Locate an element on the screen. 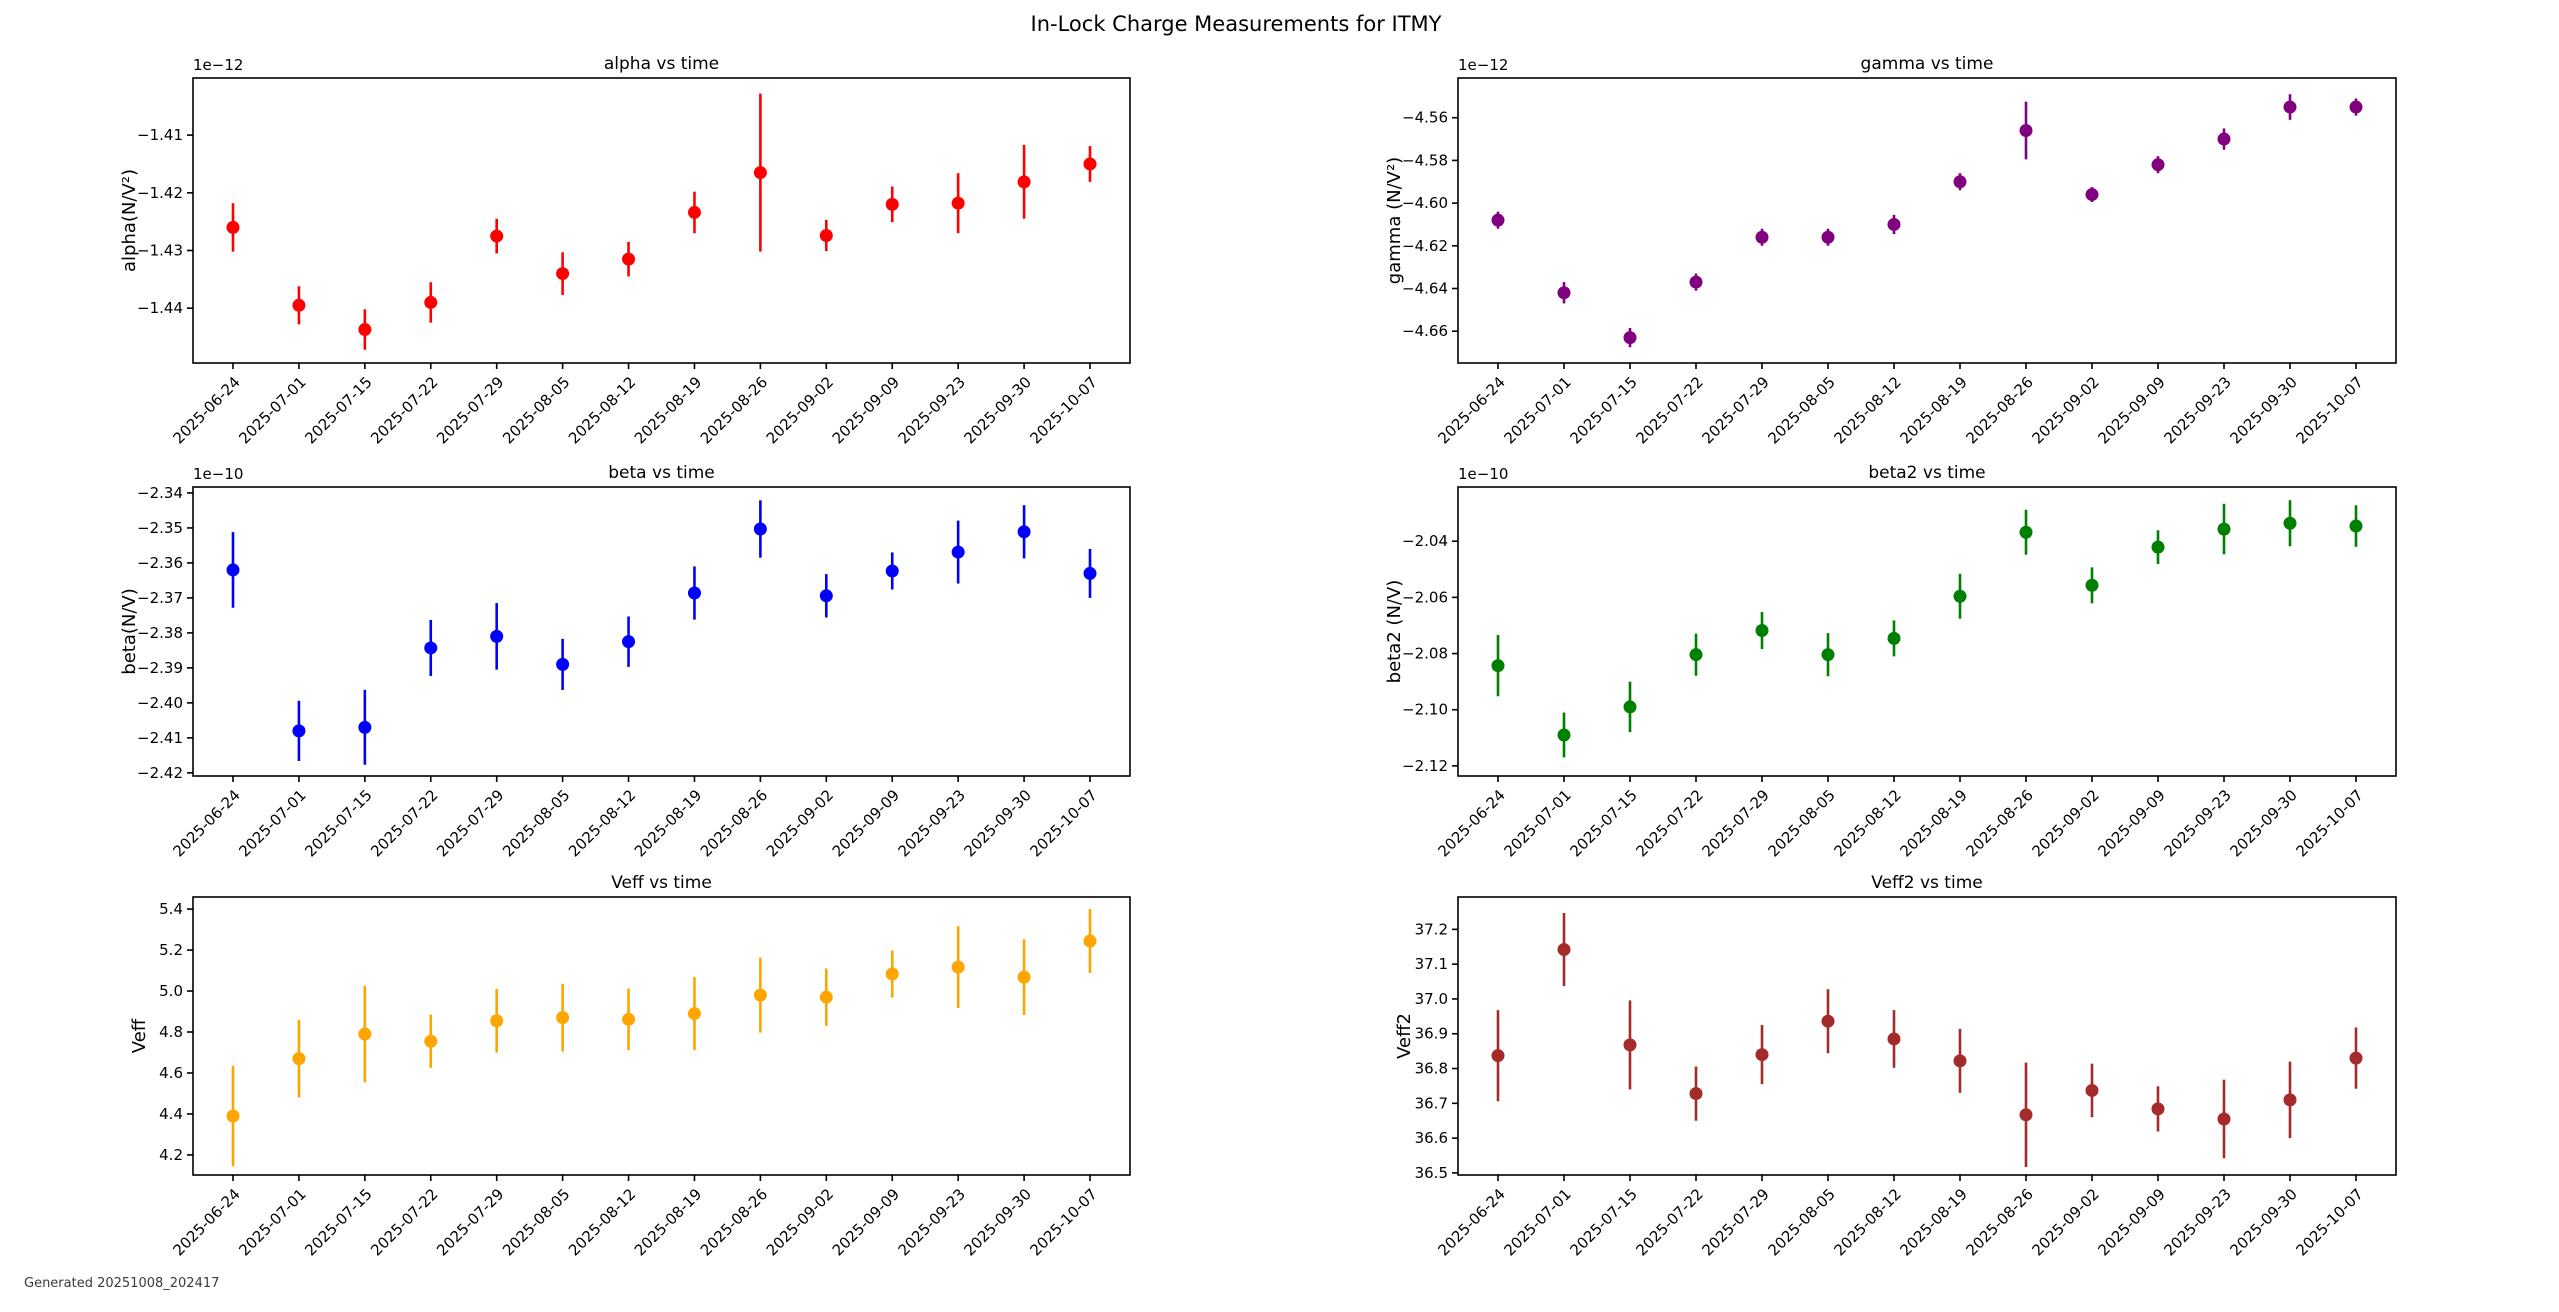 This screenshot has height=1312, width=2559. y-tick-label: −2.12 is located at coordinates (1425, 766).